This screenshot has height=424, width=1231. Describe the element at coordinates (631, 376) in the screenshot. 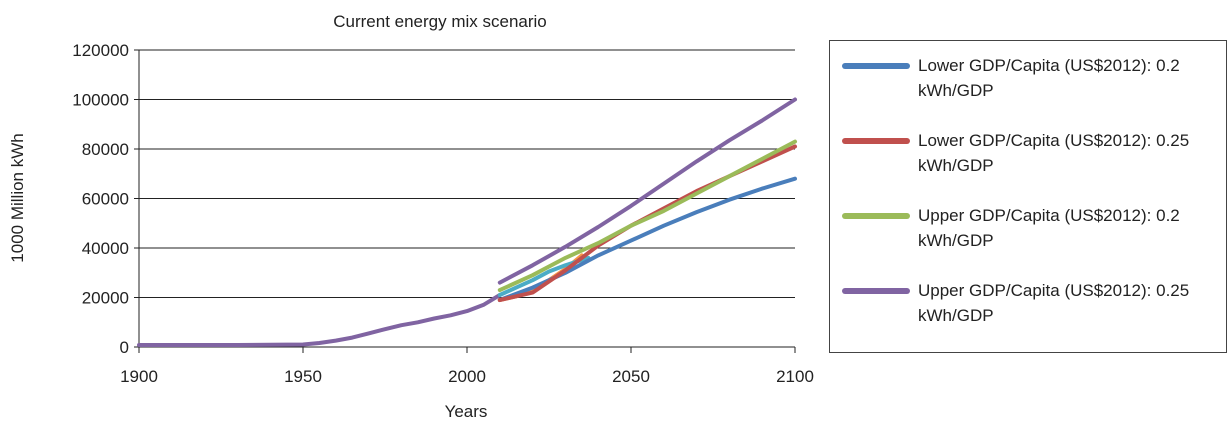

I see `x-tick-label: 2050` at that location.